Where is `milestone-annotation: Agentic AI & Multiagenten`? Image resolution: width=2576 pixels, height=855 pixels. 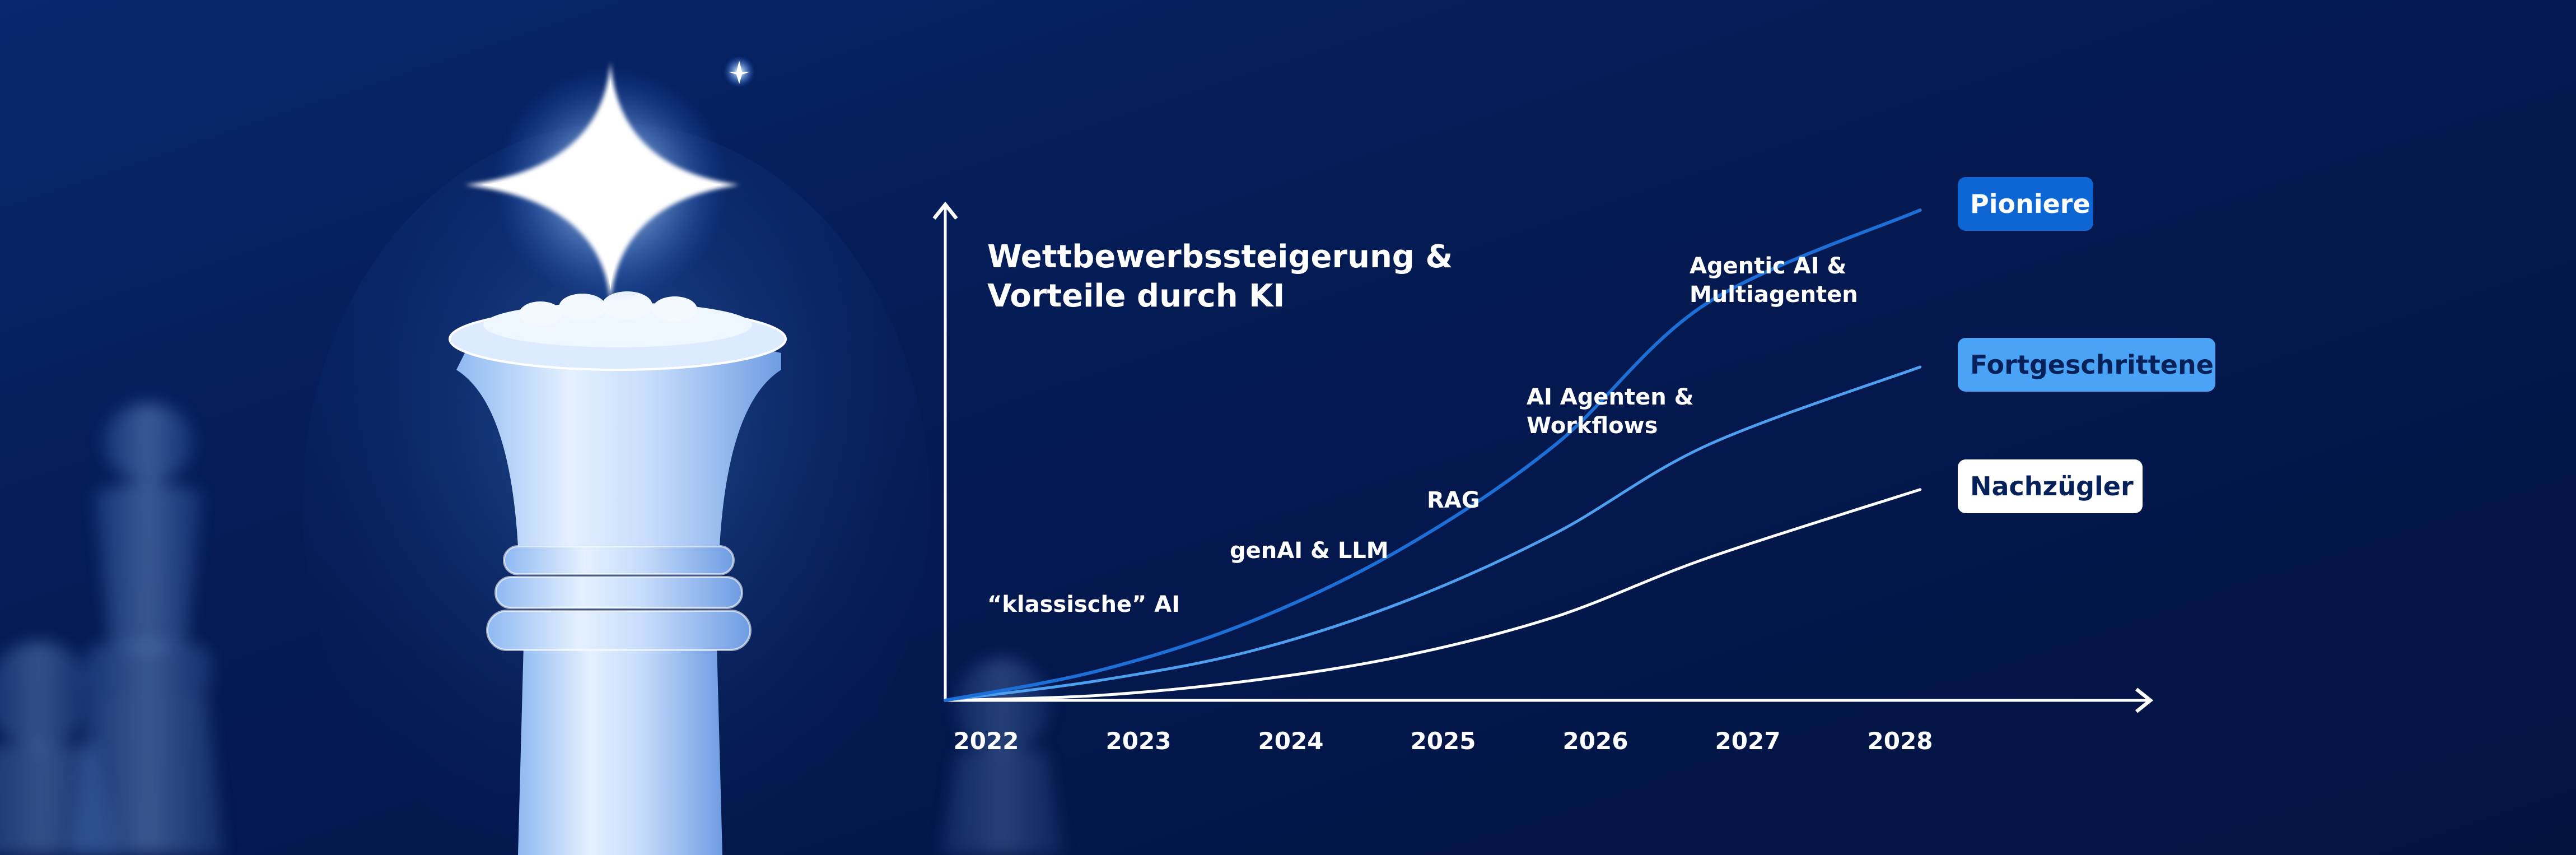
milestone-annotation: Agentic AI & Multiagenten is located at coordinates (1774, 280).